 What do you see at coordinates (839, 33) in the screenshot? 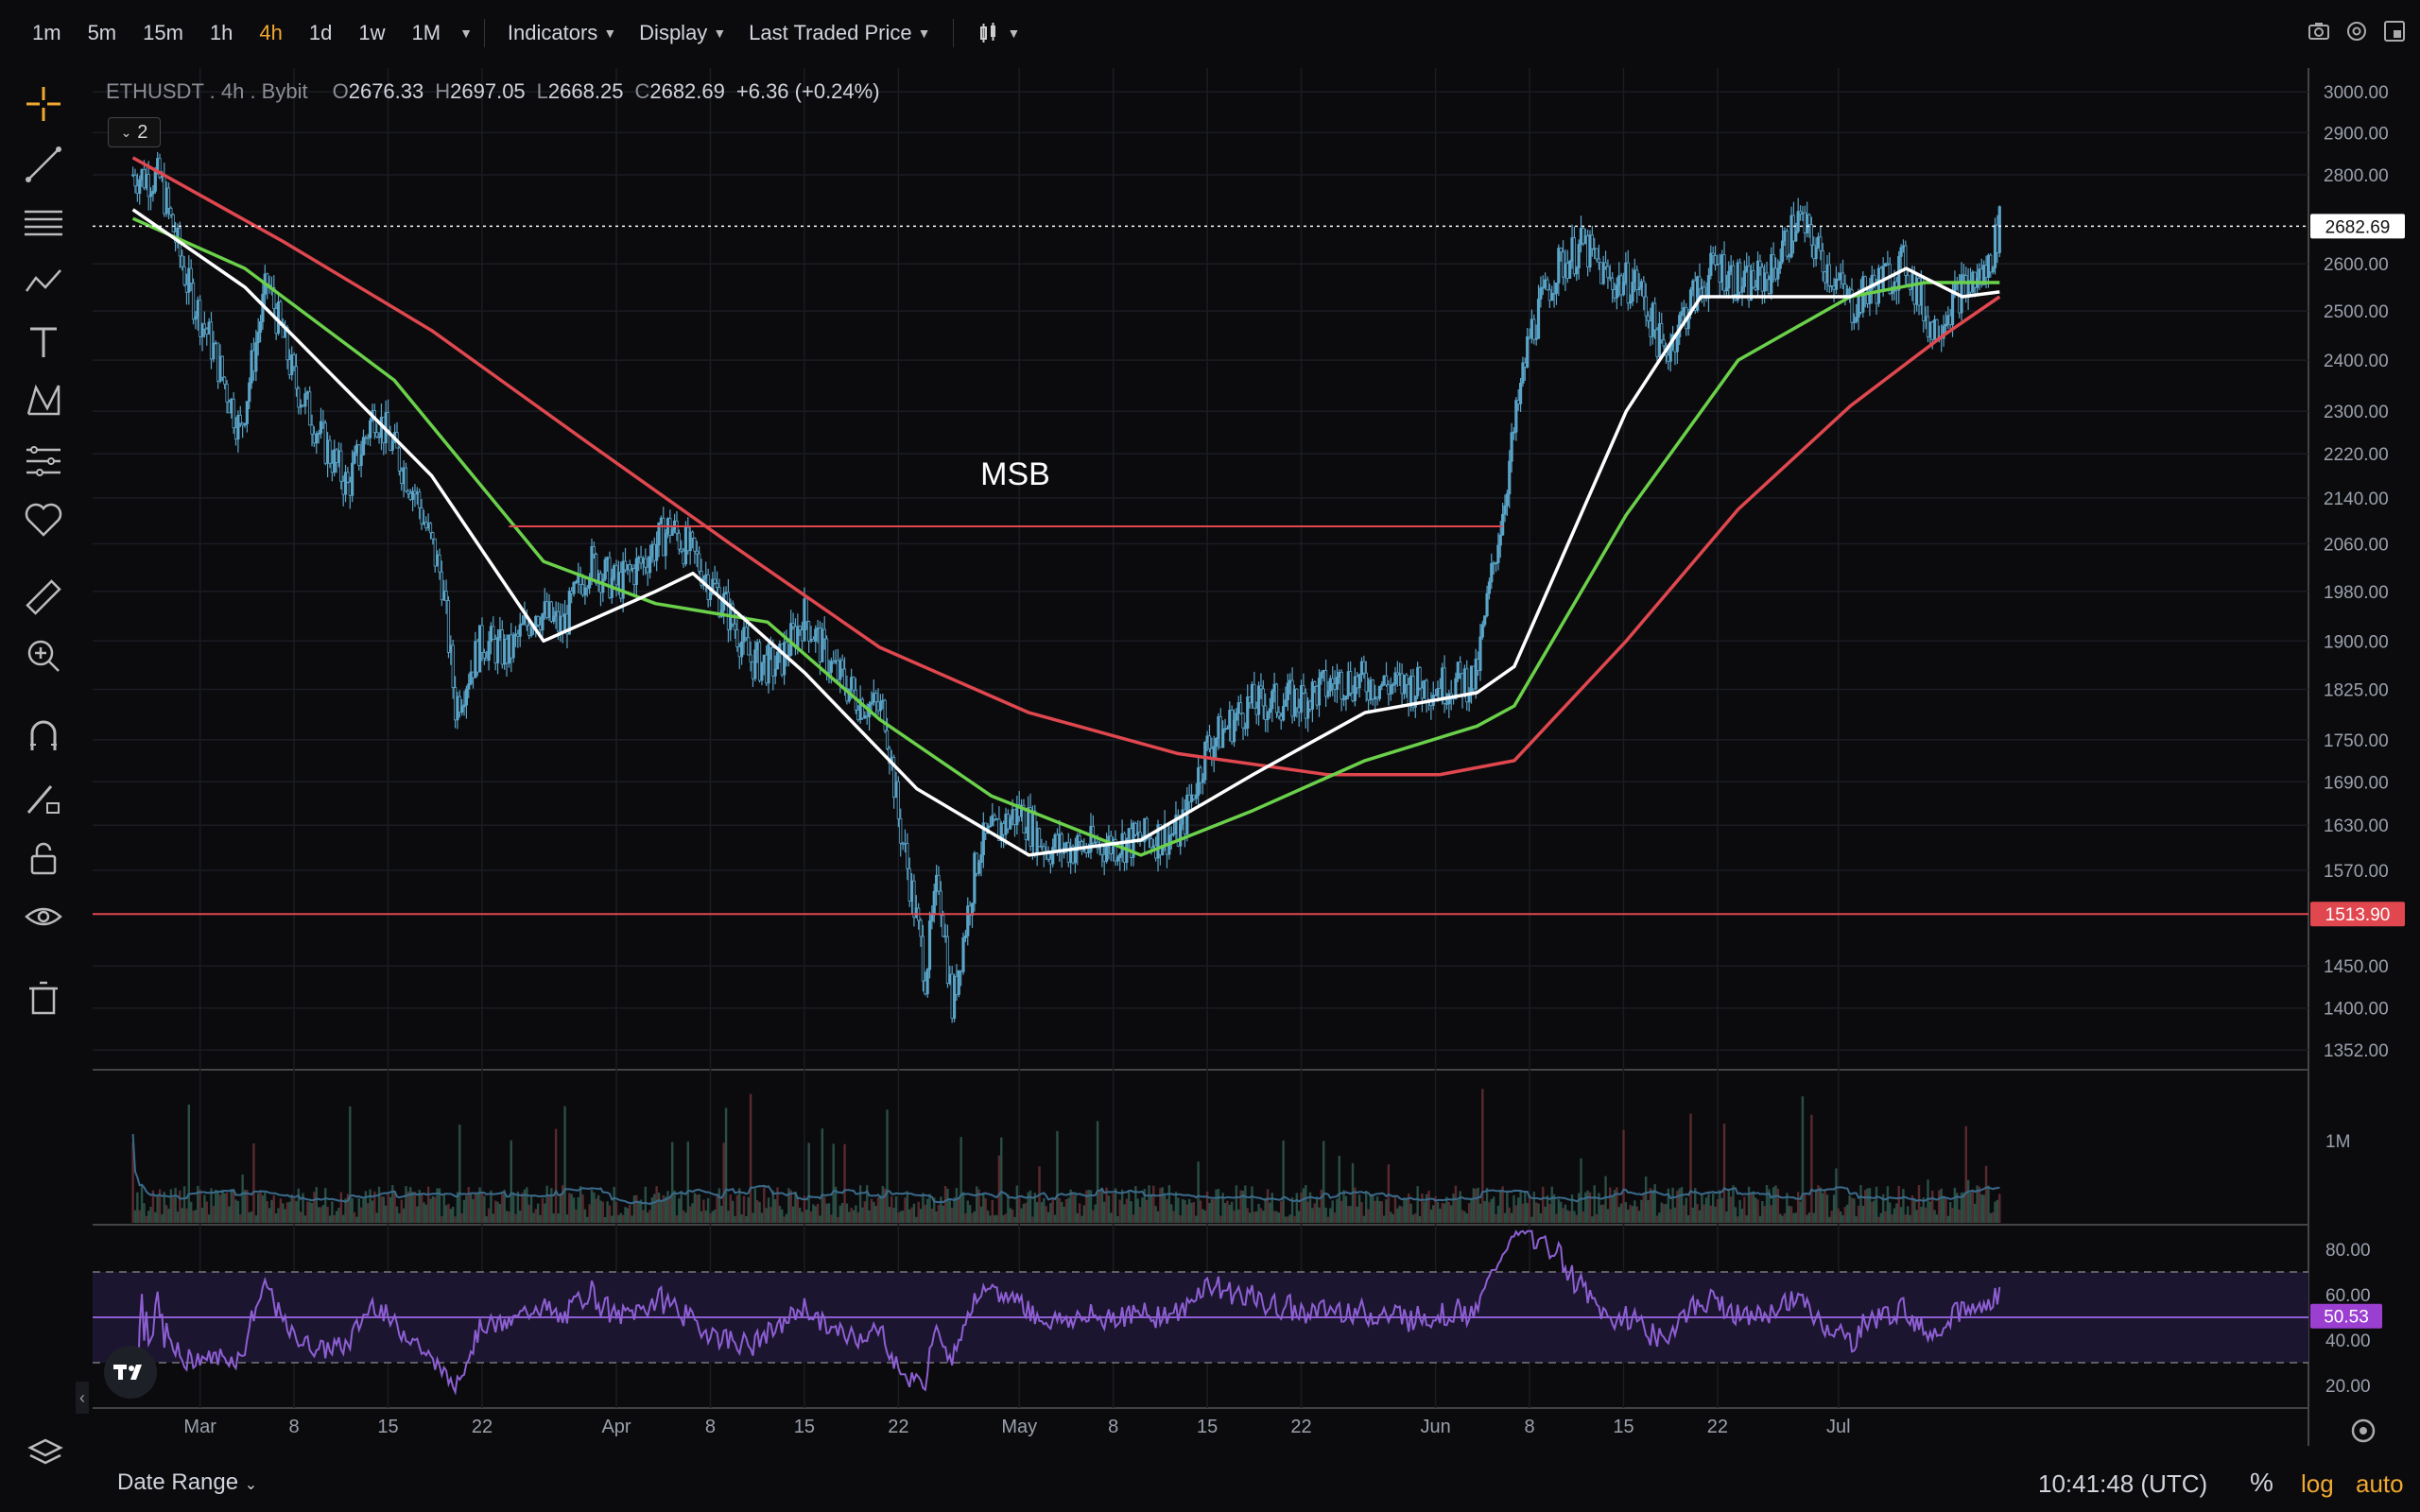
I see `price-type-menu: Last Traded Price ▼` at bounding box center [839, 33].